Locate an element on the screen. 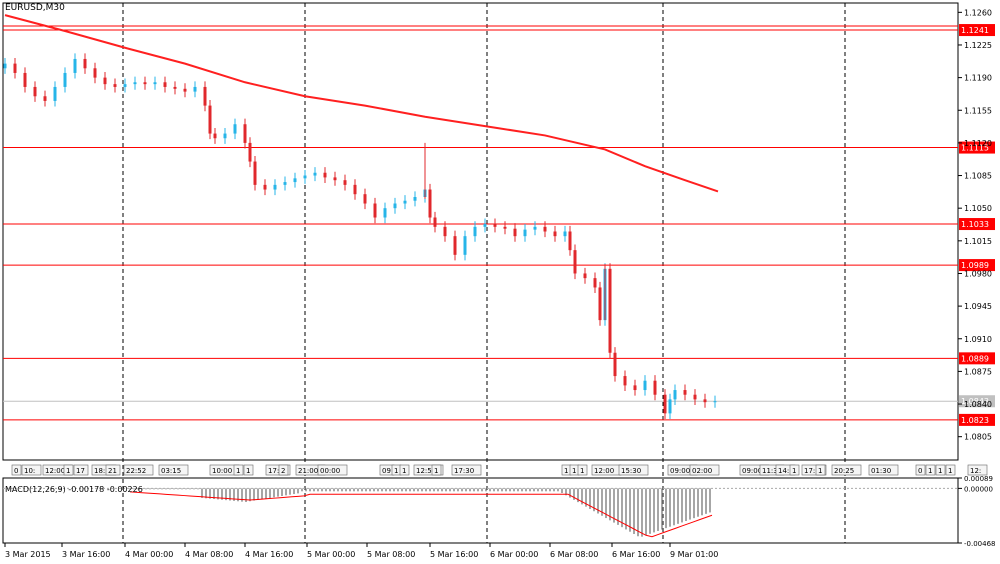  y-tick-label: 1.0840 is located at coordinates (978, 404).